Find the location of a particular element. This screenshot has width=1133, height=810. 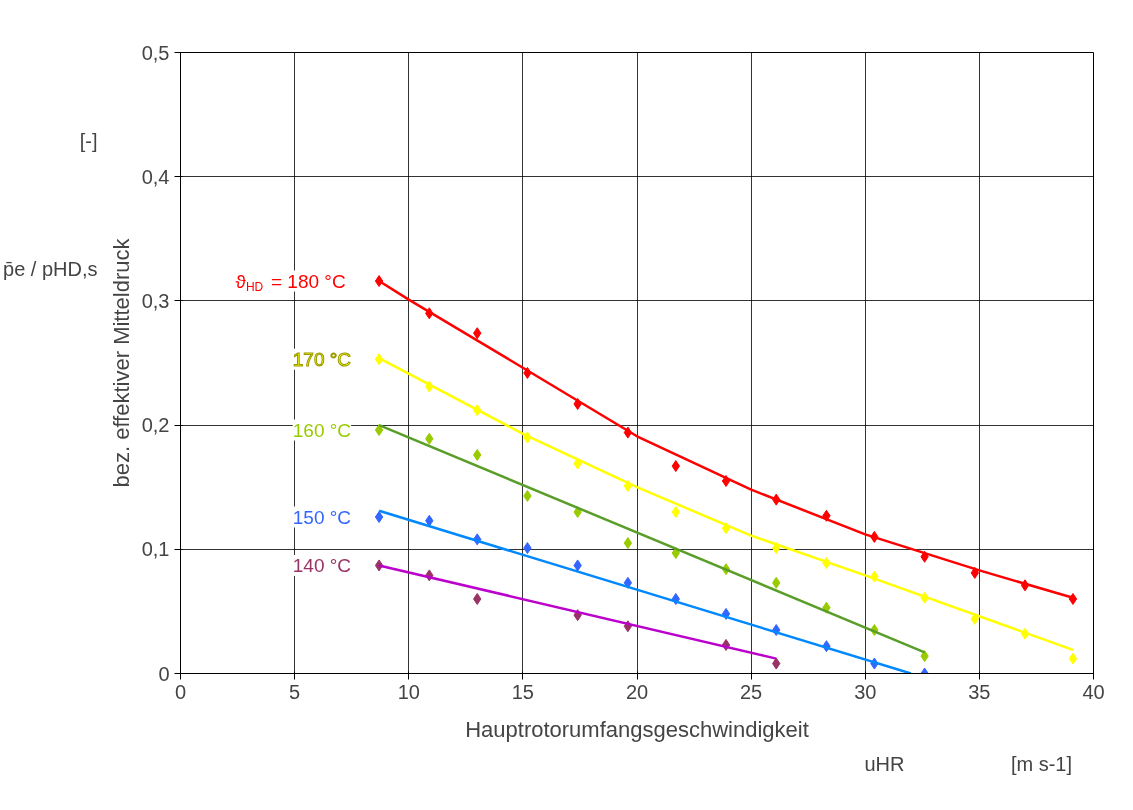

y-tick-label: 0,4 is located at coordinates (155, 176).